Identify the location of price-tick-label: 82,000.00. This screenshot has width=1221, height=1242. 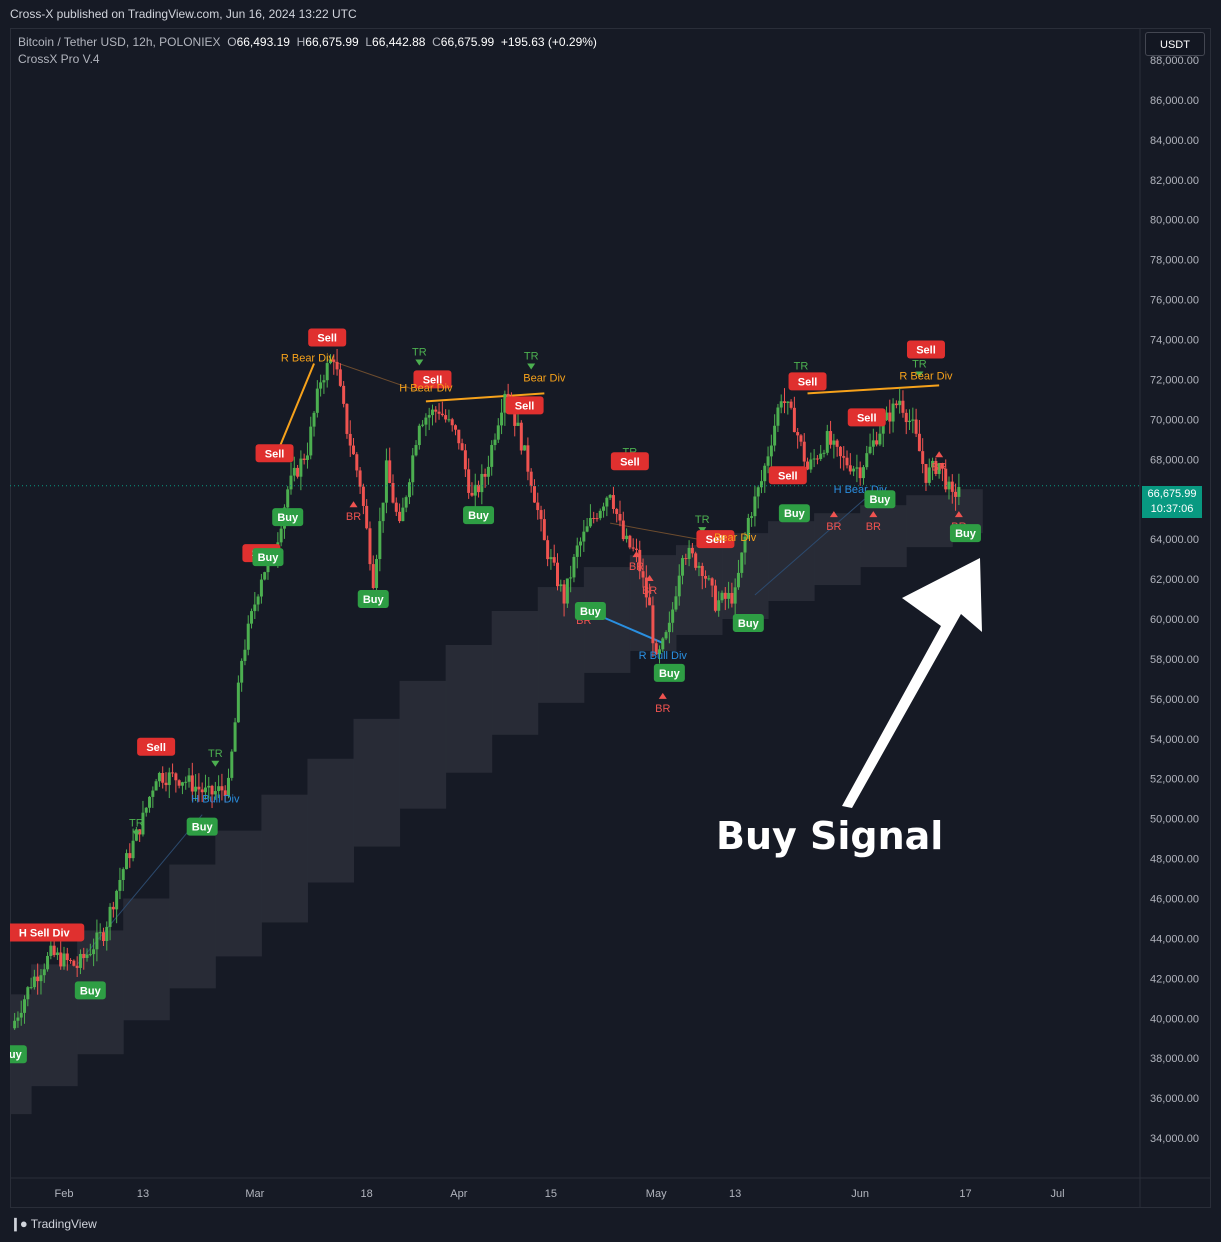
(1174, 181).